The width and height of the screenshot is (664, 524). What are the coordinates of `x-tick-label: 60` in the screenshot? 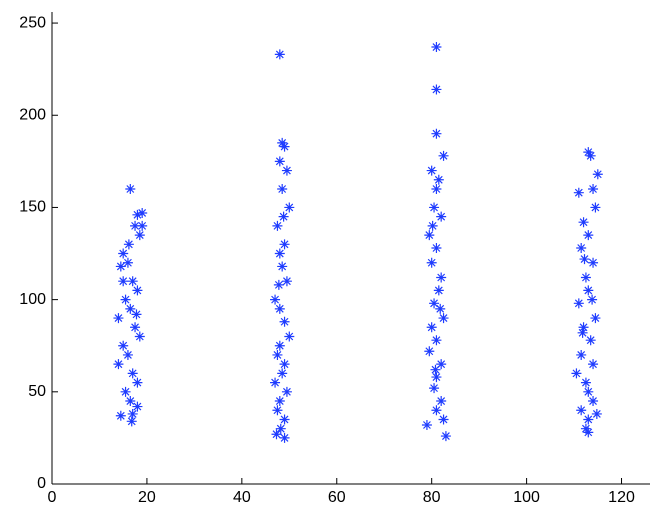 It's located at (337, 497).